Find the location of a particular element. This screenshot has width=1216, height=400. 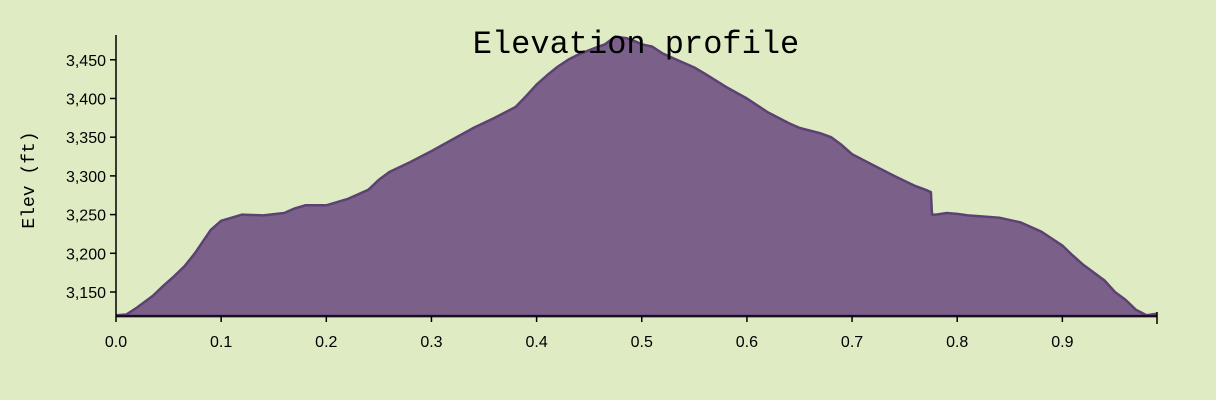

x-tick-label: 0.9 is located at coordinates (1062, 342).